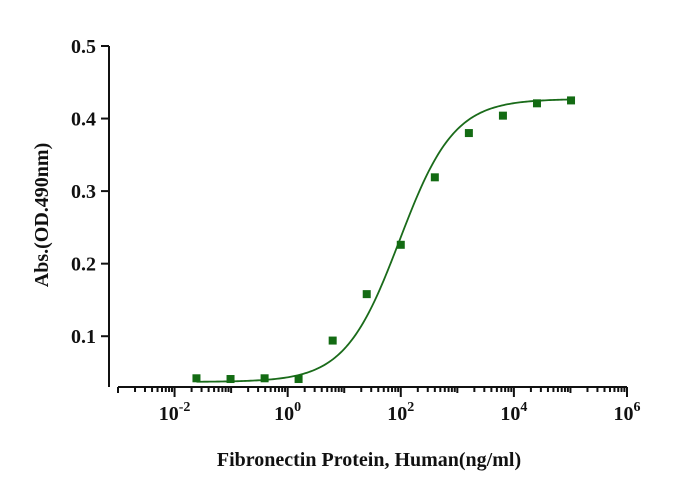 This screenshot has height=499, width=699. What do you see at coordinates (627, 412) in the screenshot?
I see `x-tick-label: 10⁶` at bounding box center [627, 412].